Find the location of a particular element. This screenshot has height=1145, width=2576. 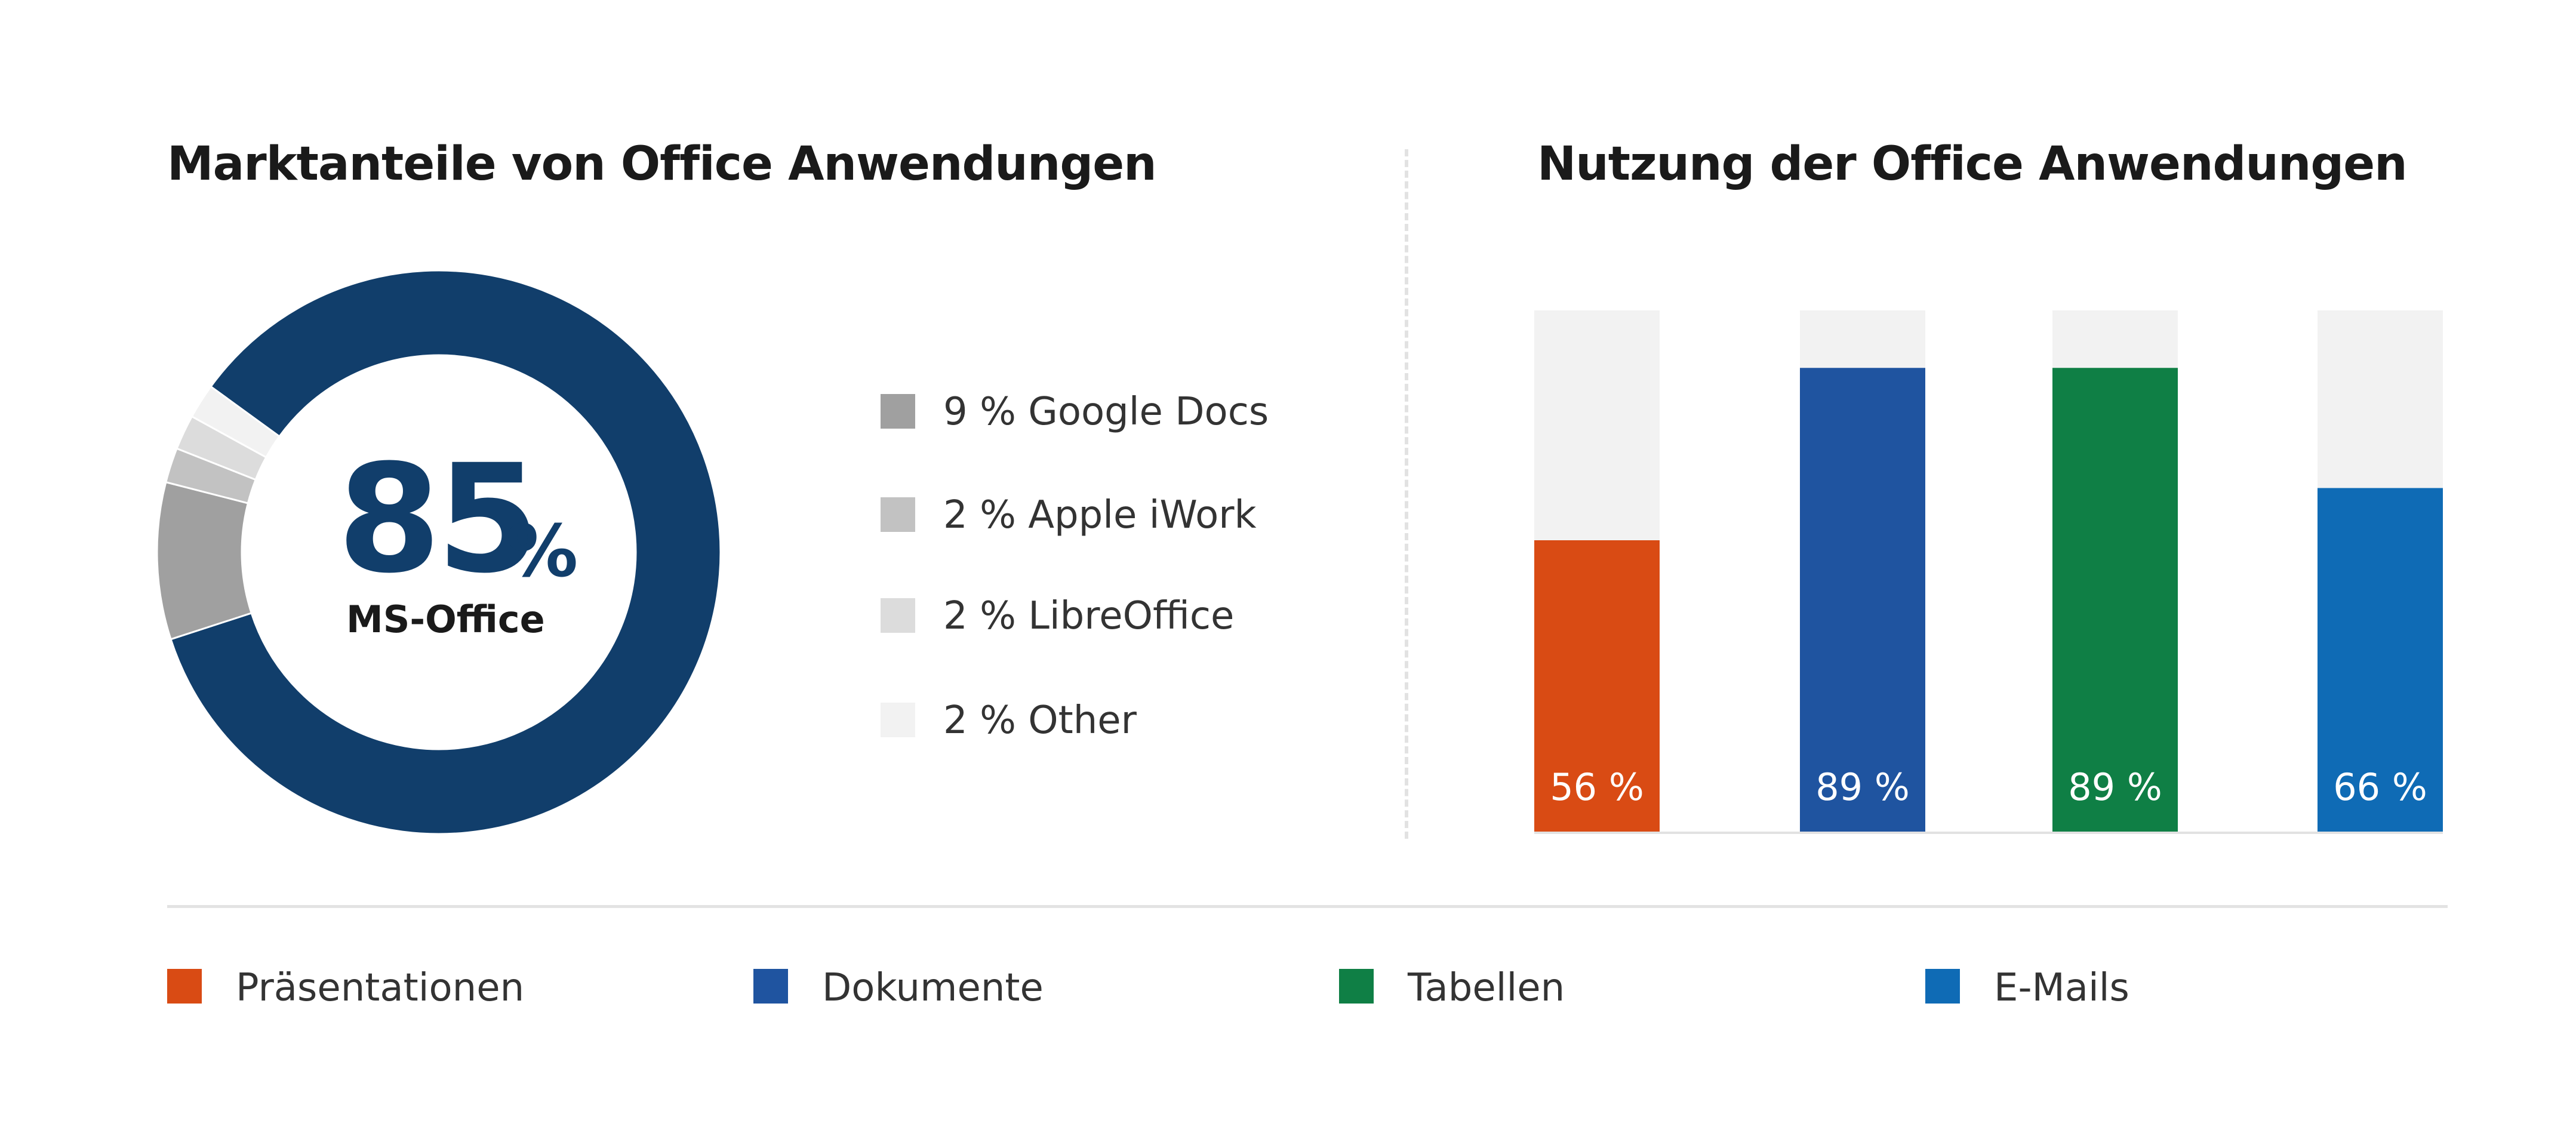

bar-pr-sentationen is located at coordinates (1597, 686).